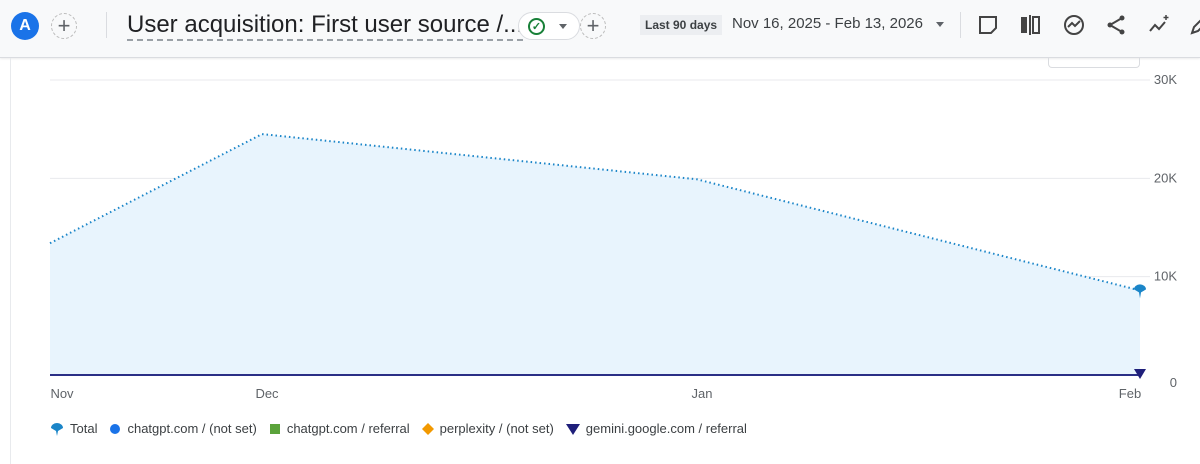 The height and width of the screenshot is (464, 1200). I want to click on legend-item: Total, so click(73, 428).